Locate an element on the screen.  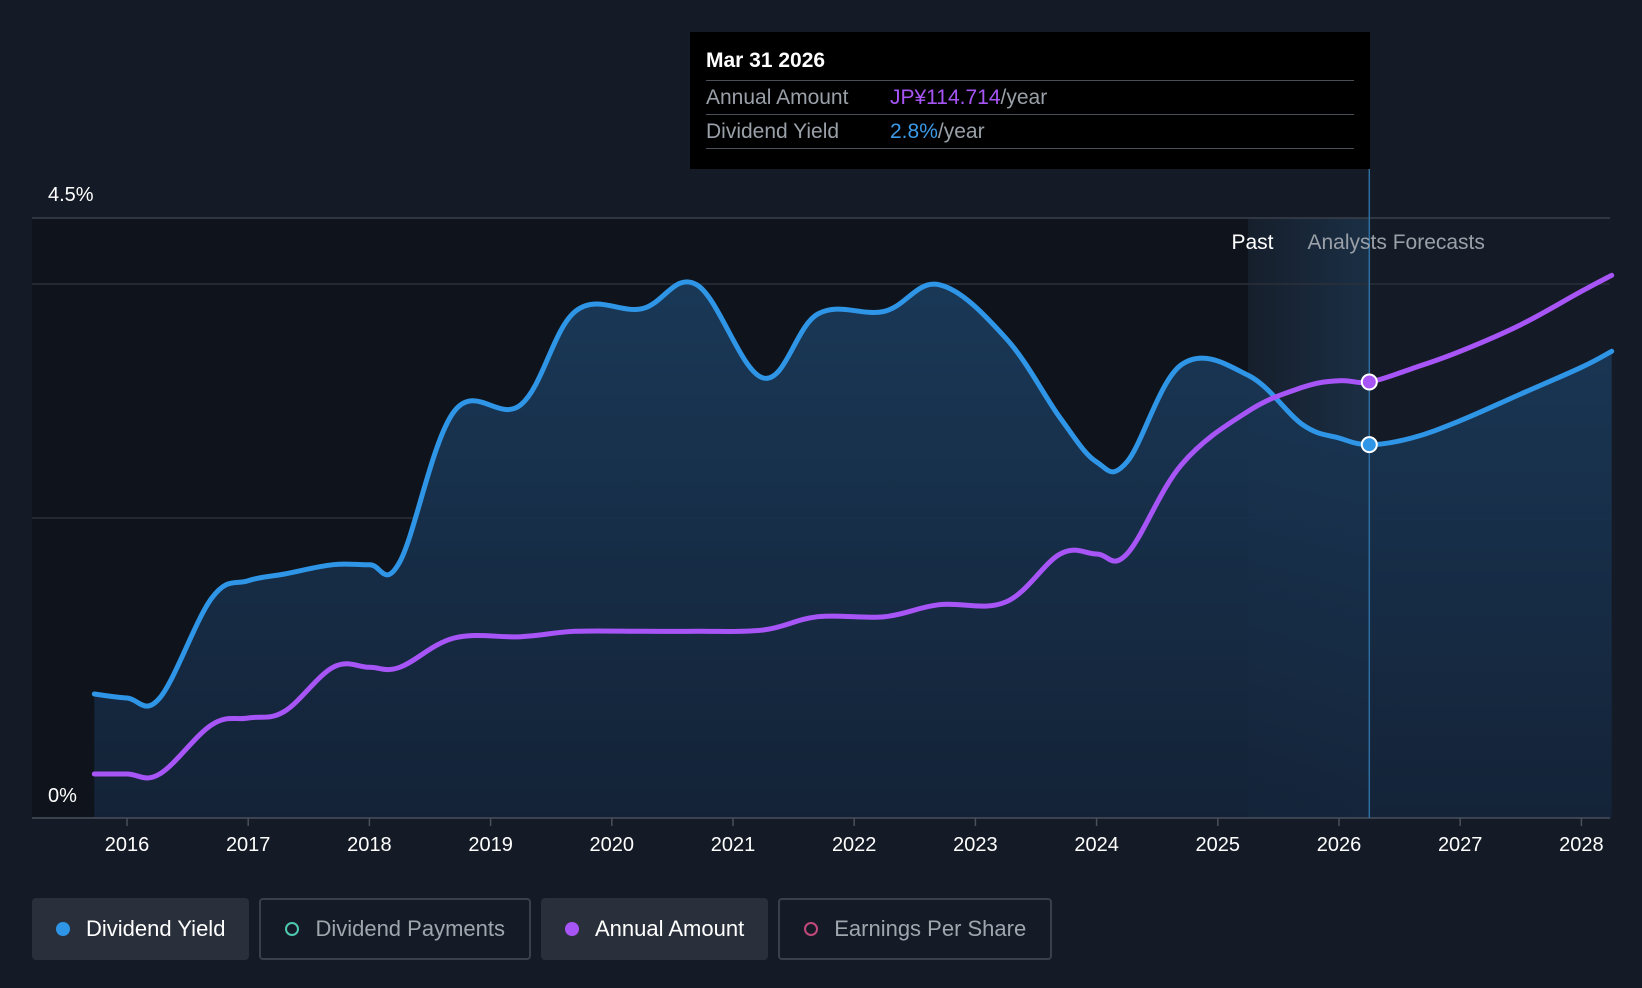
x-tick-label-2024: 2024 is located at coordinates (1096, 845).